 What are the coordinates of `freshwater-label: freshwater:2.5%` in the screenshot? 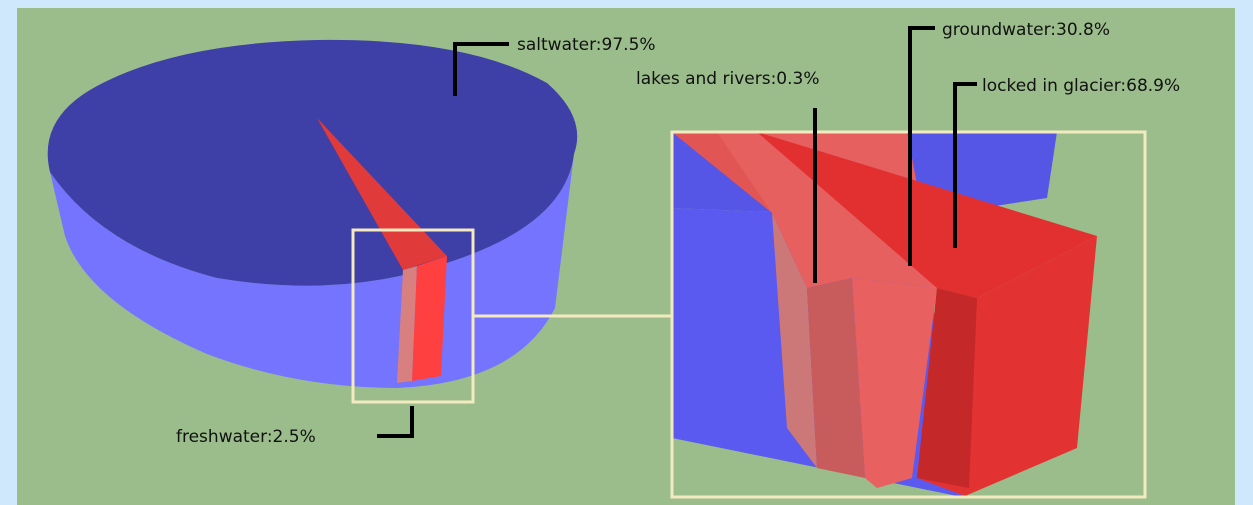 It's located at (246, 437).